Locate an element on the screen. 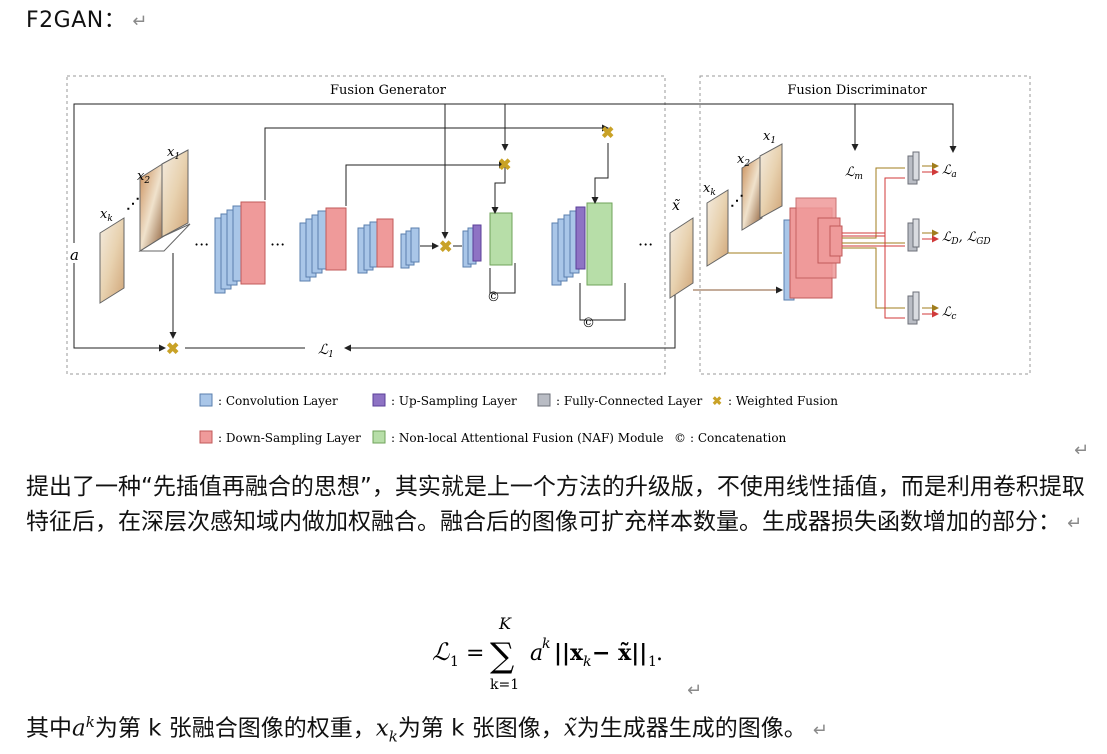  legend-conv: : Convolution Layer is located at coordinates (268, 400).